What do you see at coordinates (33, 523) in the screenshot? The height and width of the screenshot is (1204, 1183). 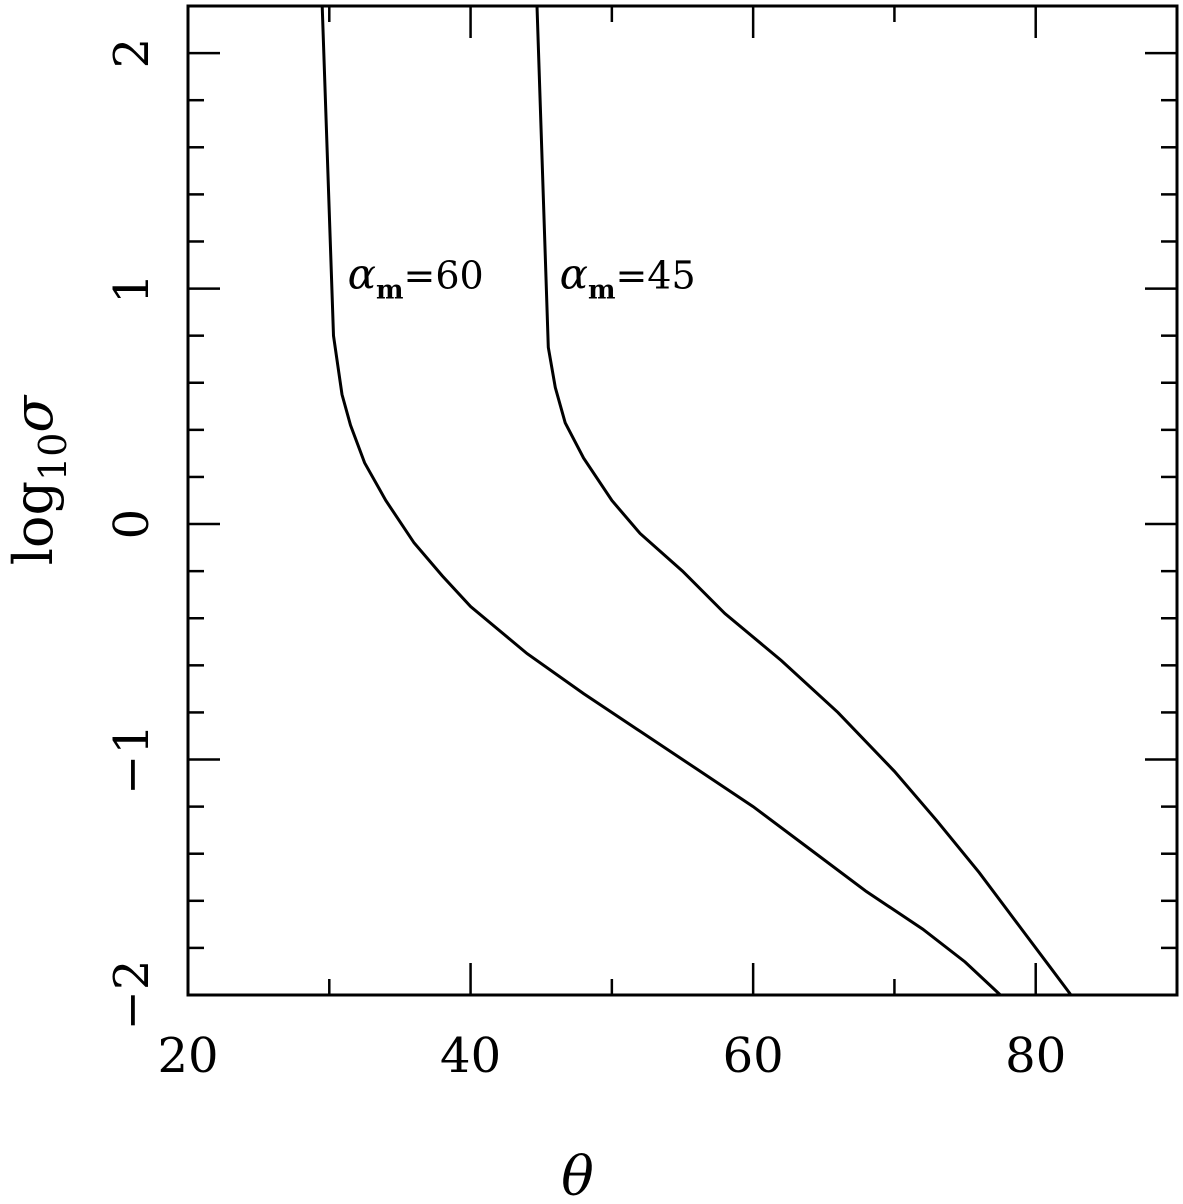 I see `y-axis-title-base: log` at bounding box center [33, 523].